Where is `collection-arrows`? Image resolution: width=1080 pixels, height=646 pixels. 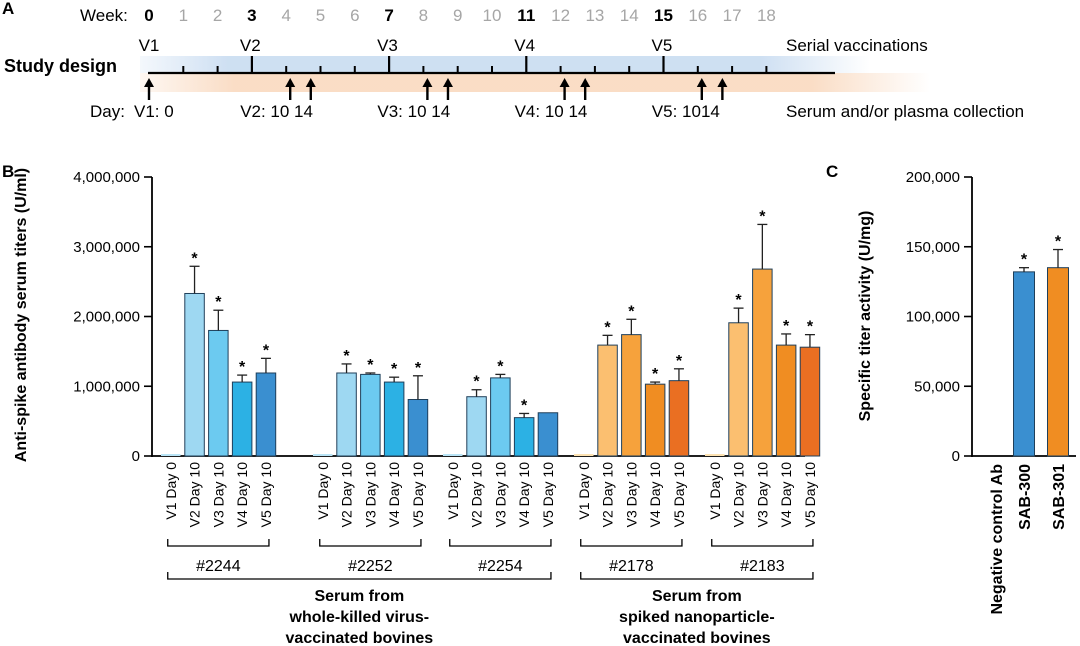
collection-arrows is located at coordinates (436, 89).